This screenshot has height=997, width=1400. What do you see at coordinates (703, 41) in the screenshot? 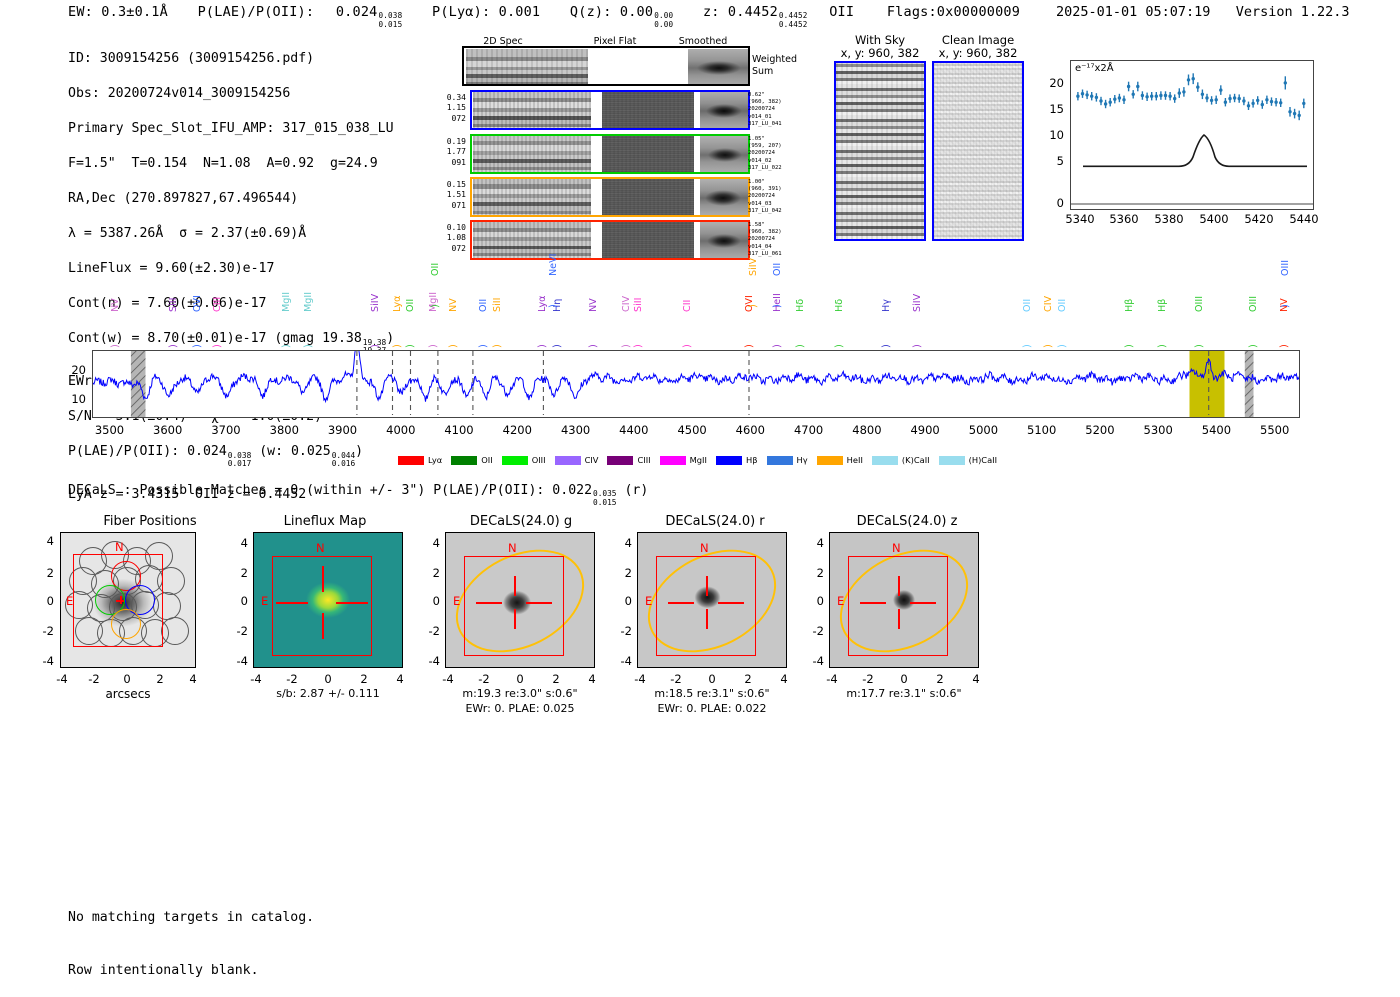
I see `spec2d-col-title-smoothed: Smoothed` at bounding box center [703, 41].